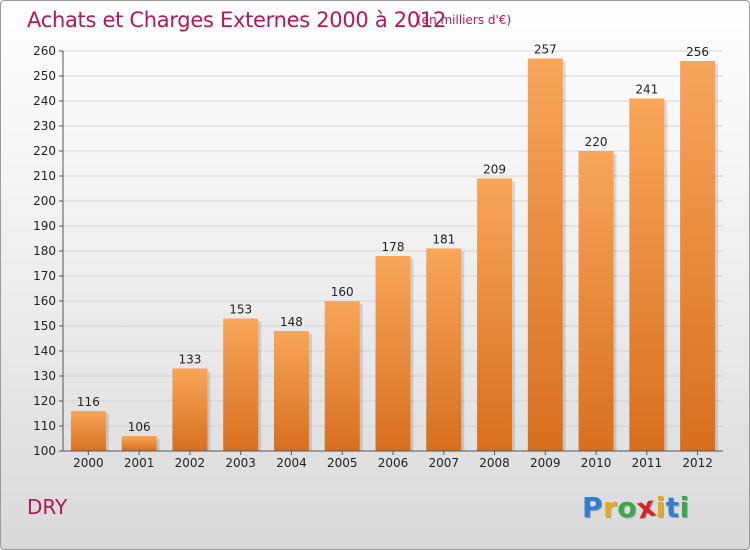 Image resolution: width=750 pixels, height=550 pixels. What do you see at coordinates (240, 463) in the screenshot?
I see `x-tick-label: 2003` at bounding box center [240, 463].